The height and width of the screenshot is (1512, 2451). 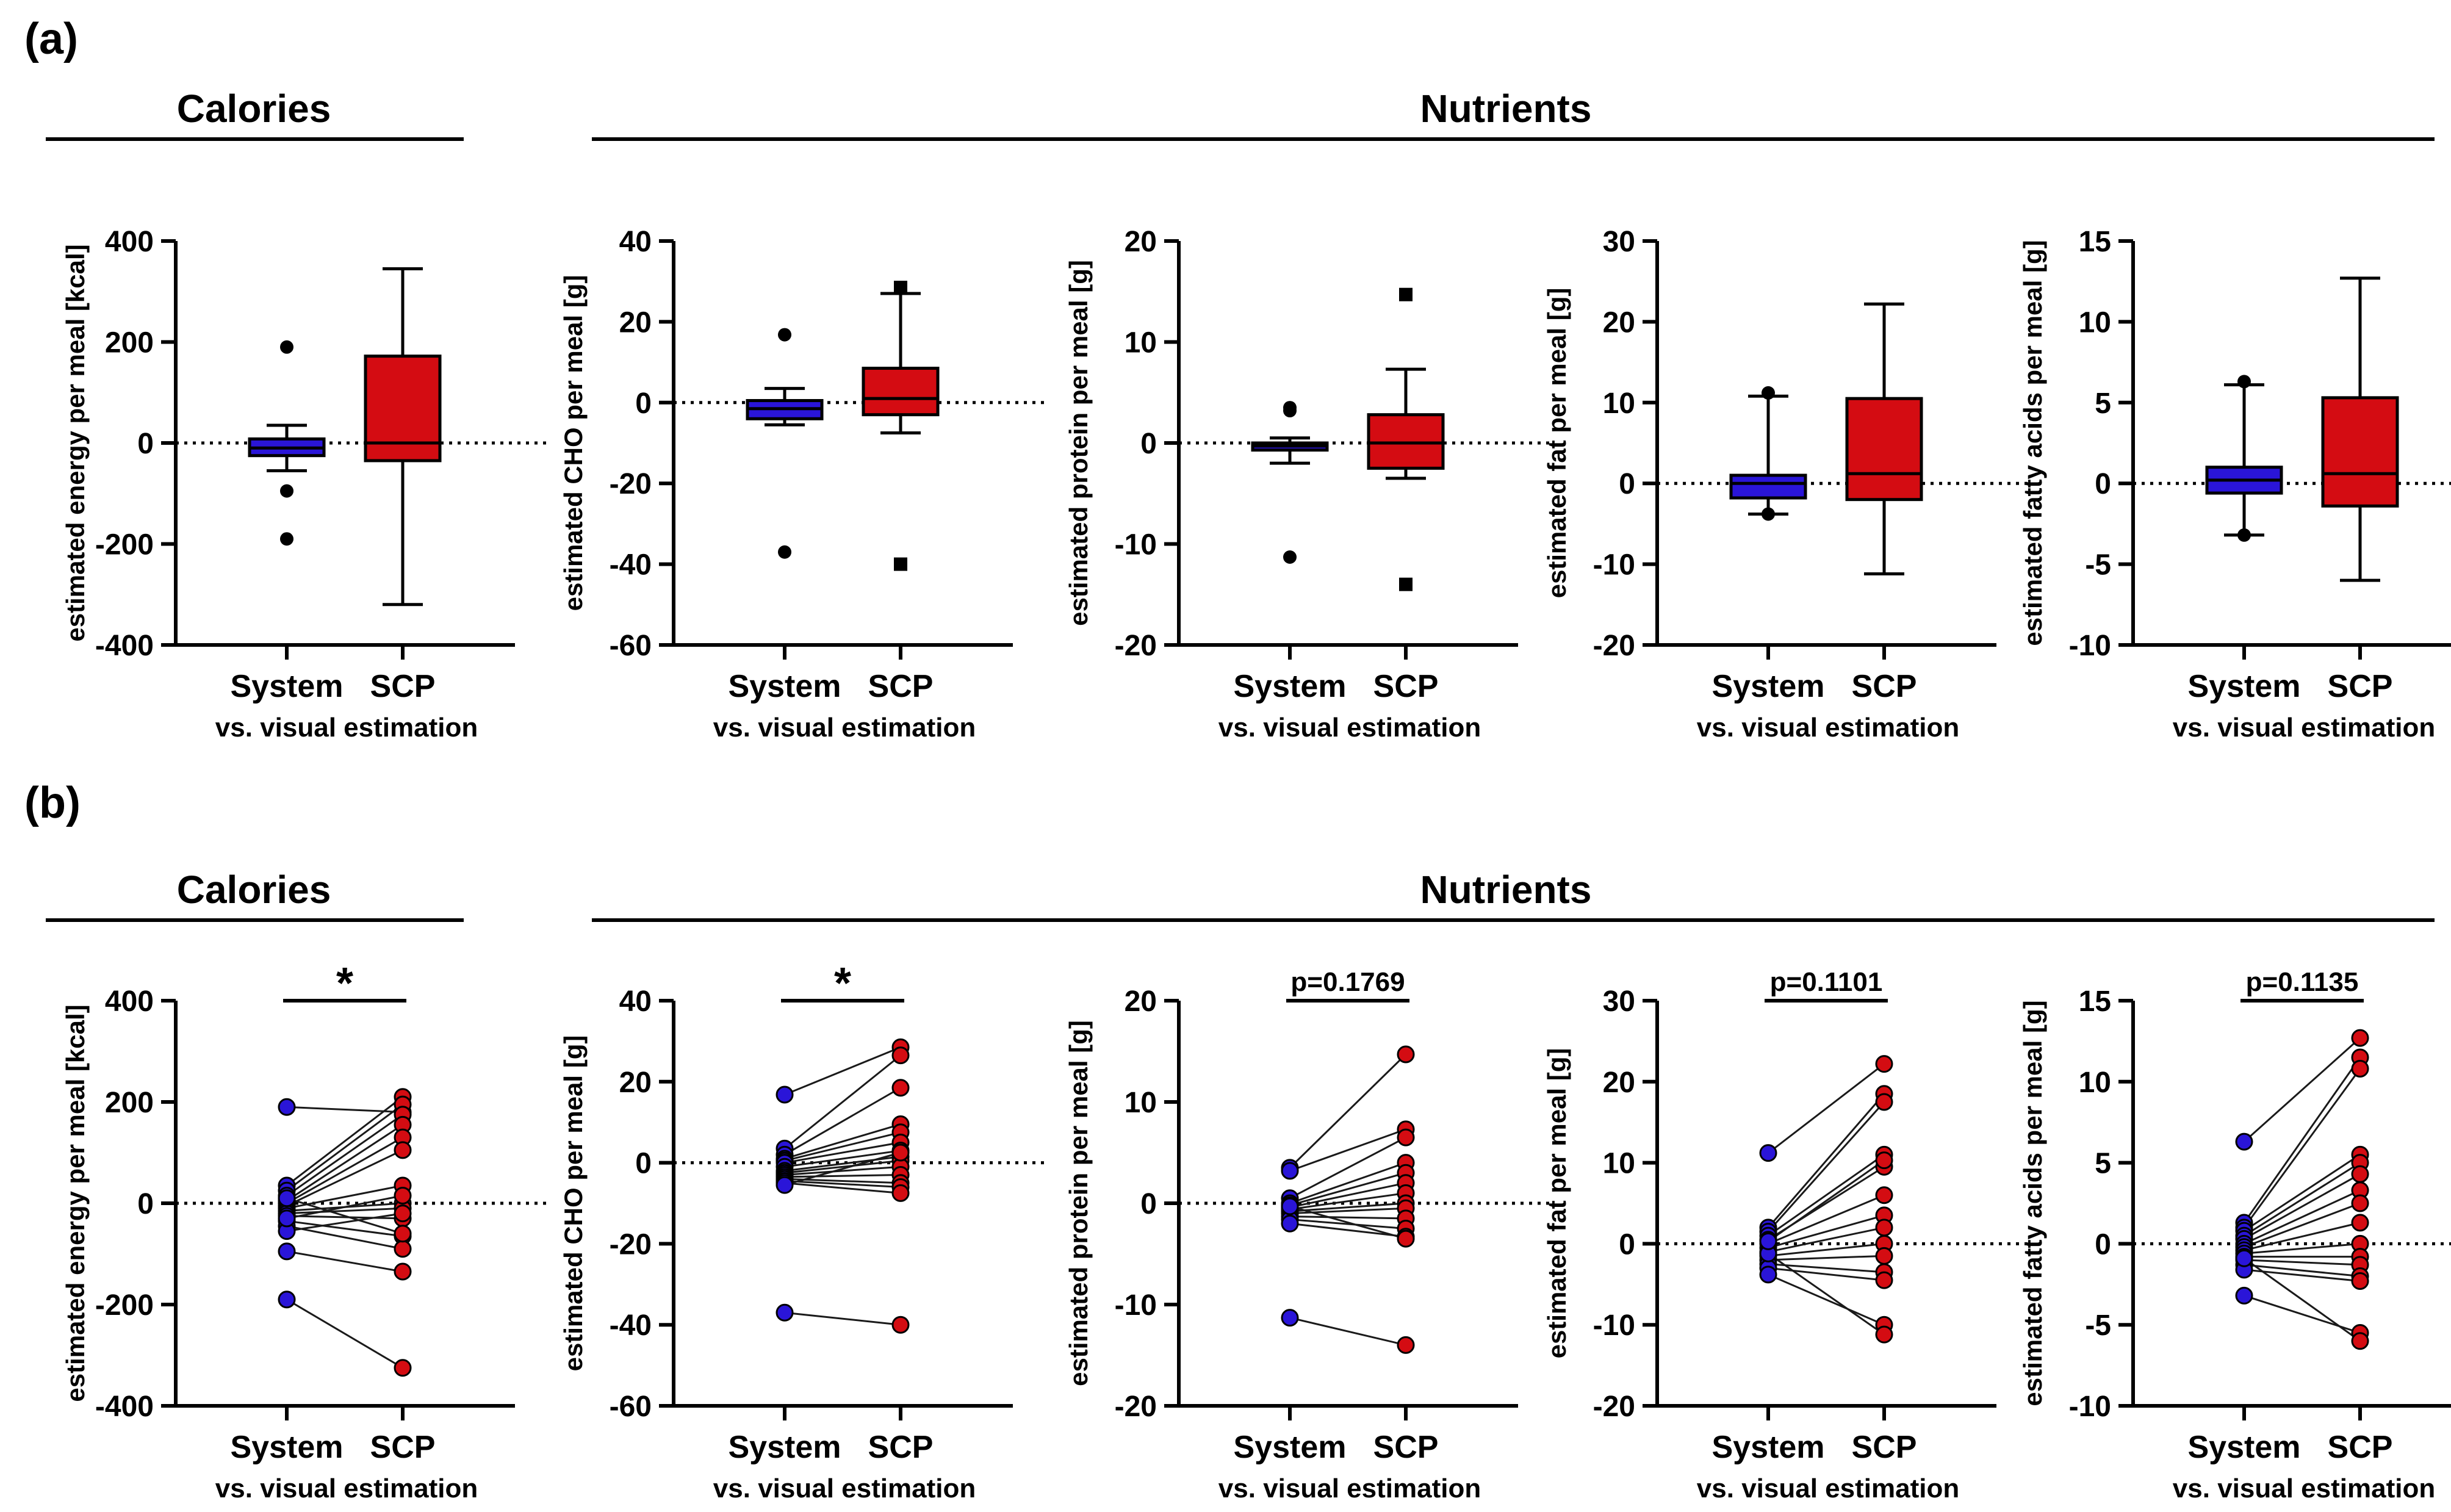 What do you see at coordinates (2095, 1001) in the screenshot?
I see `y-tick-label: 15` at bounding box center [2095, 1001].